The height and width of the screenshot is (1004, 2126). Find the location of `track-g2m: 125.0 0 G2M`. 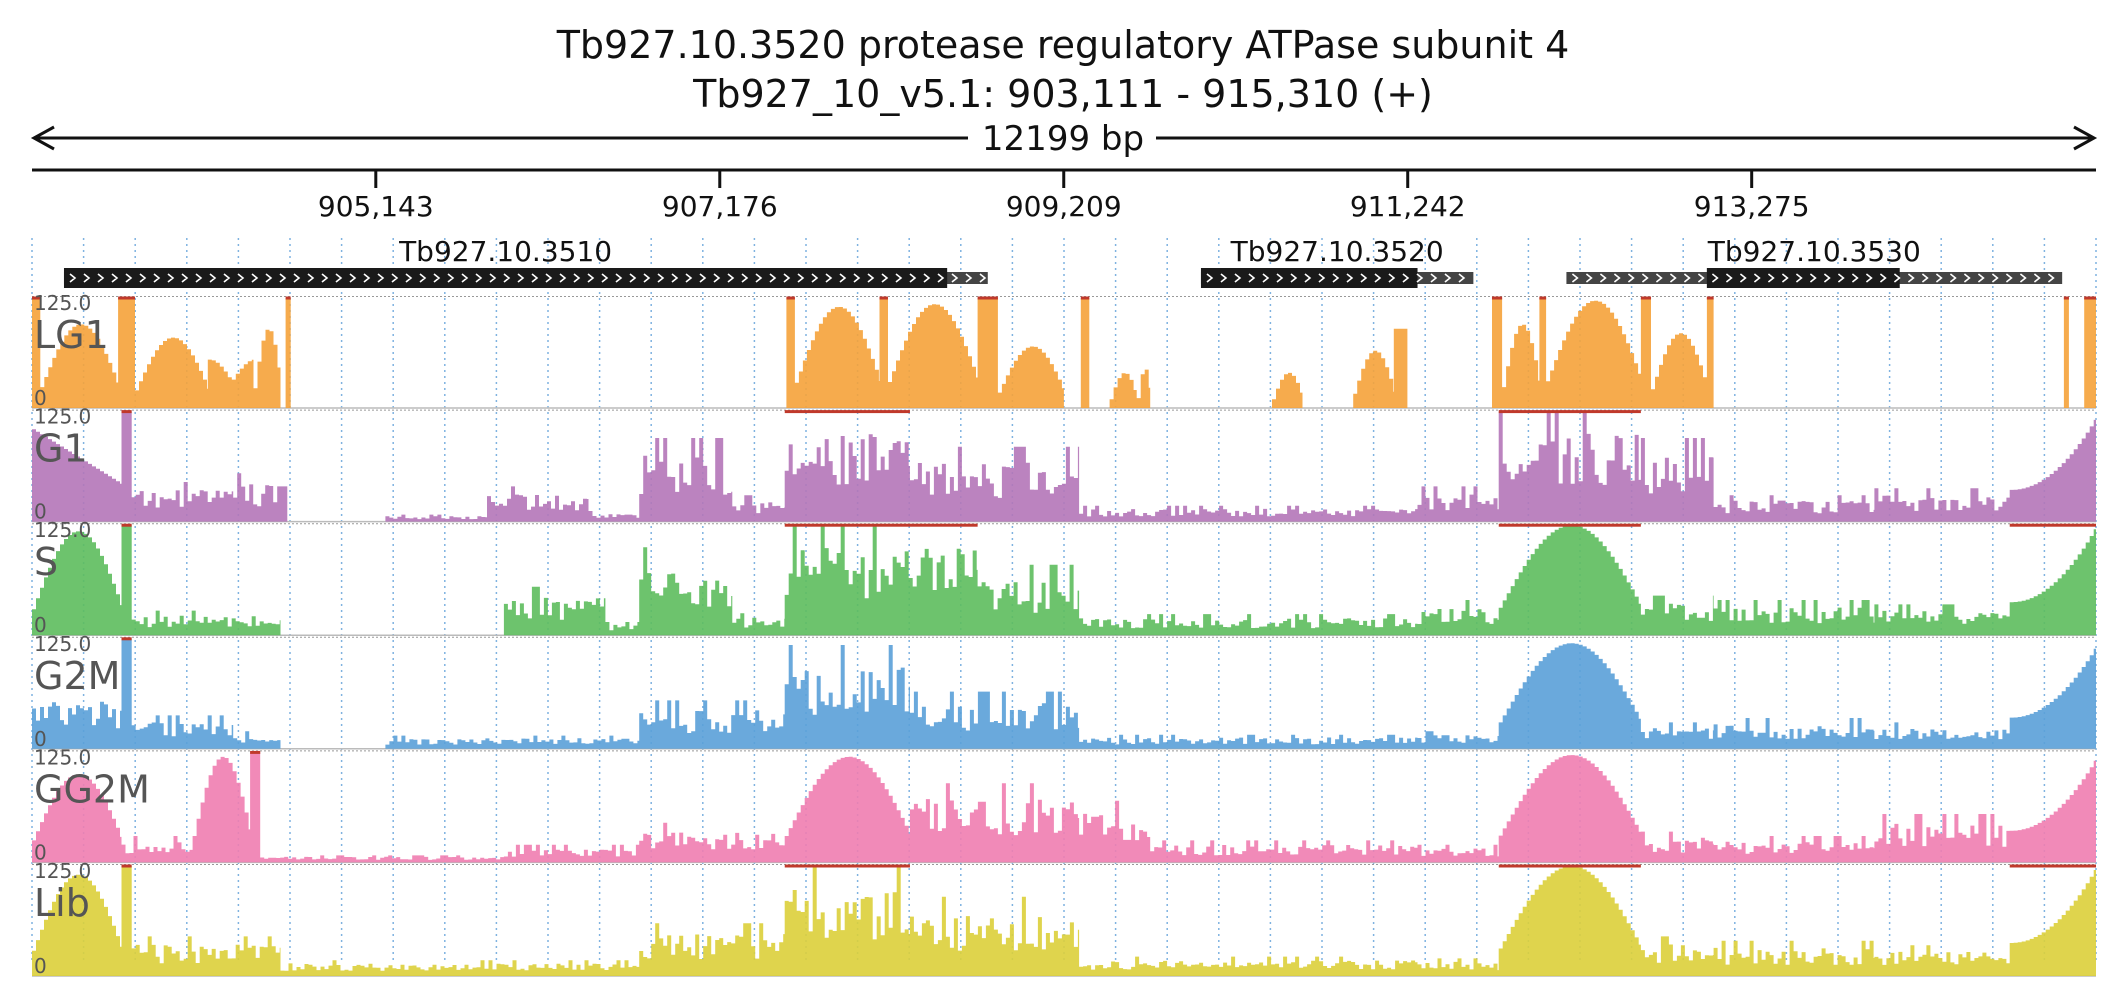

track-g2m: 125.0 0 G2M is located at coordinates (1064, 691).